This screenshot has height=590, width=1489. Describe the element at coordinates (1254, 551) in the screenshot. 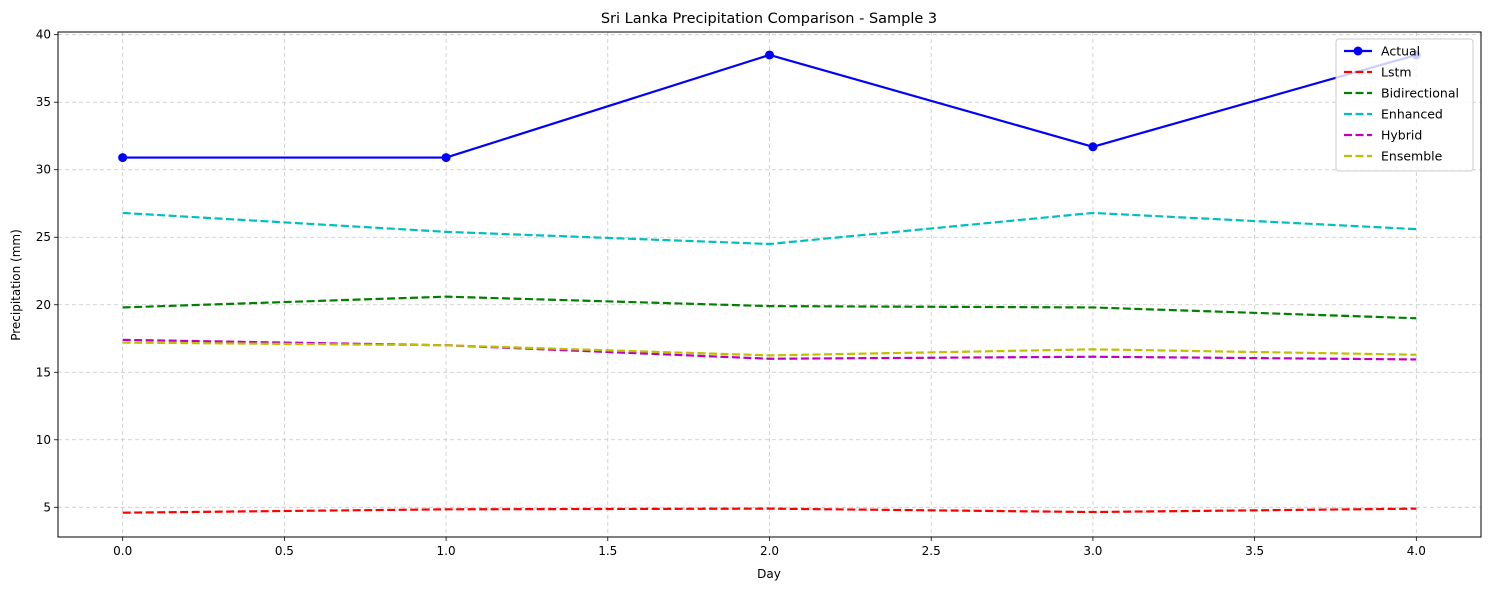

I see `x-tick-label: 3.5` at that location.